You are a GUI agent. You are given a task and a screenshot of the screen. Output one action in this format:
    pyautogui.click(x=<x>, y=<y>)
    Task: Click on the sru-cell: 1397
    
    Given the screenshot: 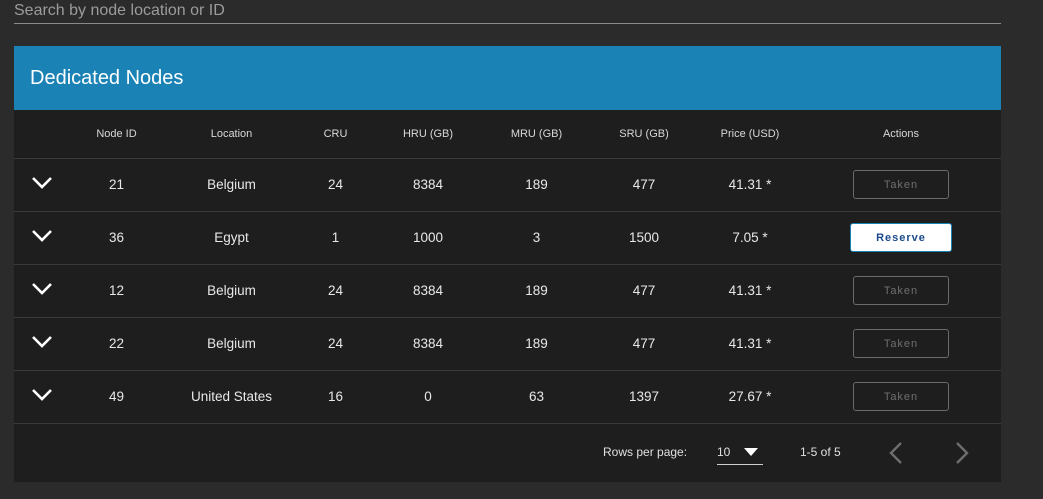 What is the action you would take?
    pyautogui.click(x=644, y=397)
    